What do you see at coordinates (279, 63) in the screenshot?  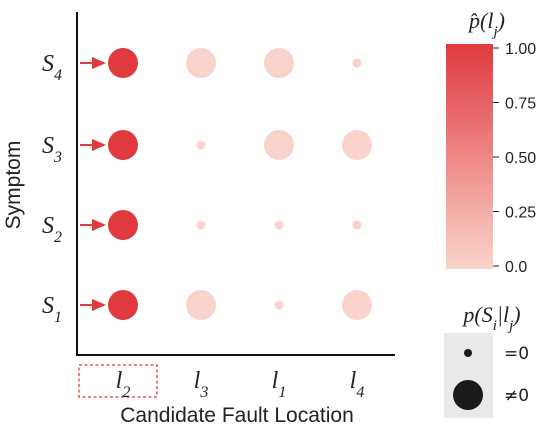 I see `marker-l1-S4` at bounding box center [279, 63].